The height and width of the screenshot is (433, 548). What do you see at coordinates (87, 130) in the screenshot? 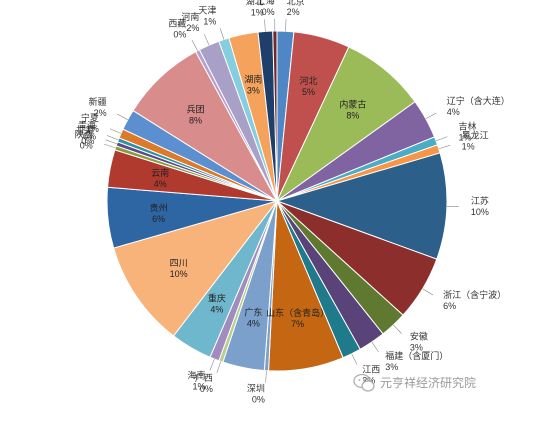
I see `slice-label: 青海 0%` at bounding box center [87, 130].